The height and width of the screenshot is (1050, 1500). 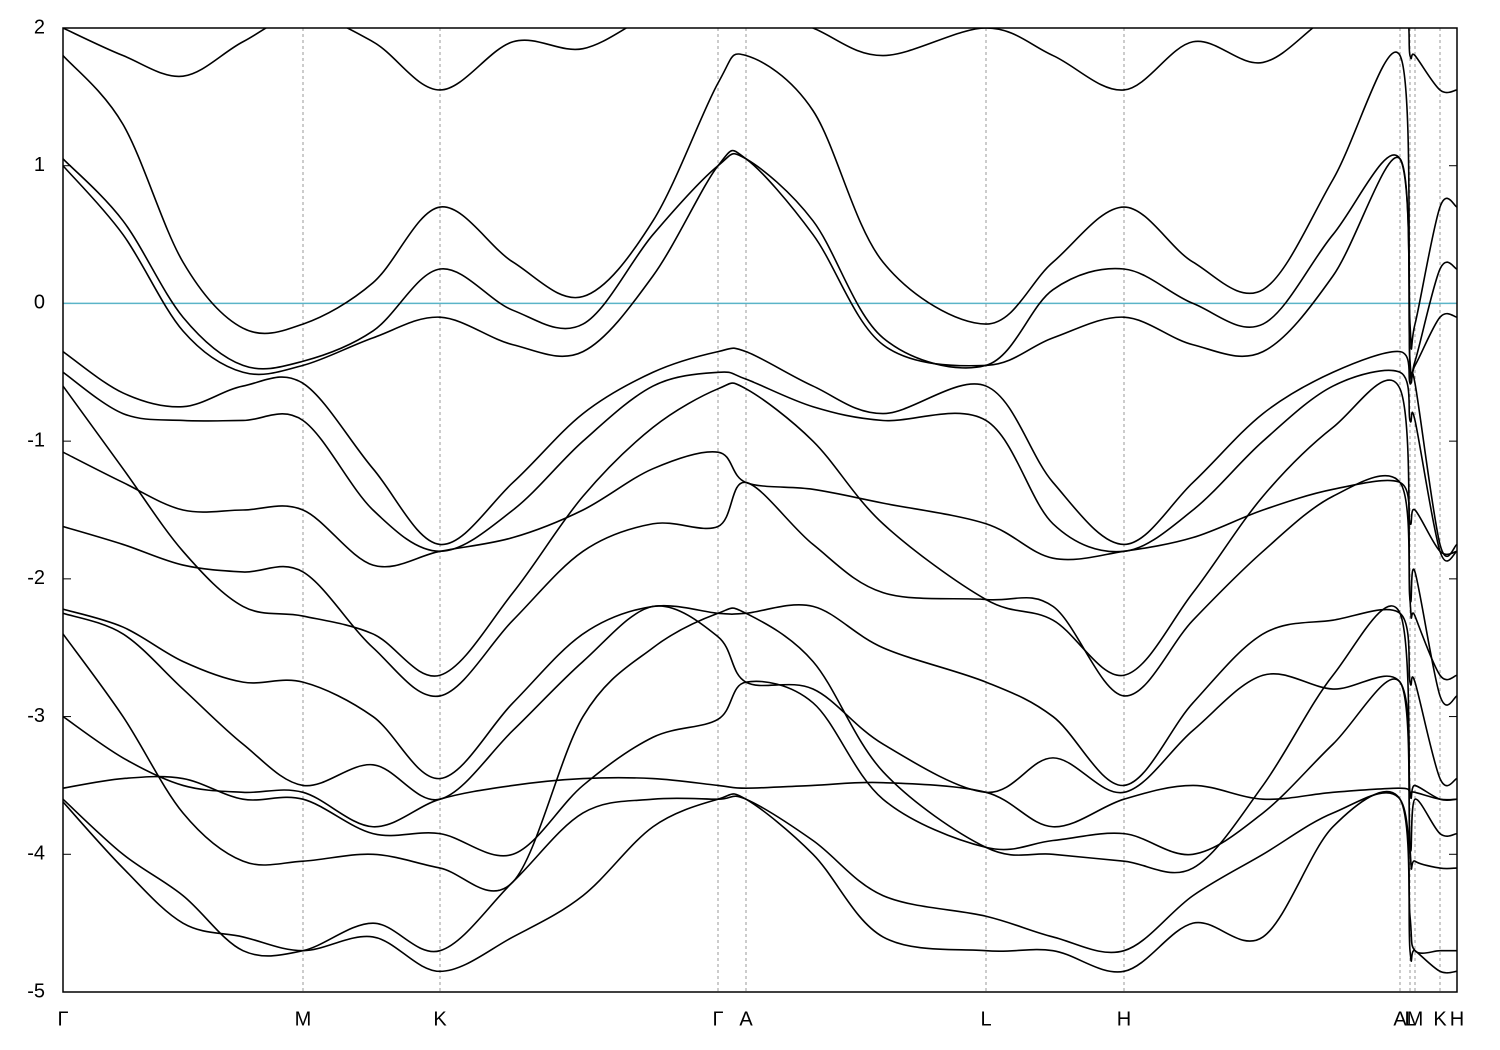 What do you see at coordinates (36, 440) in the screenshot?
I see `y-tick-label: -1` at bounding box center [36, 440].